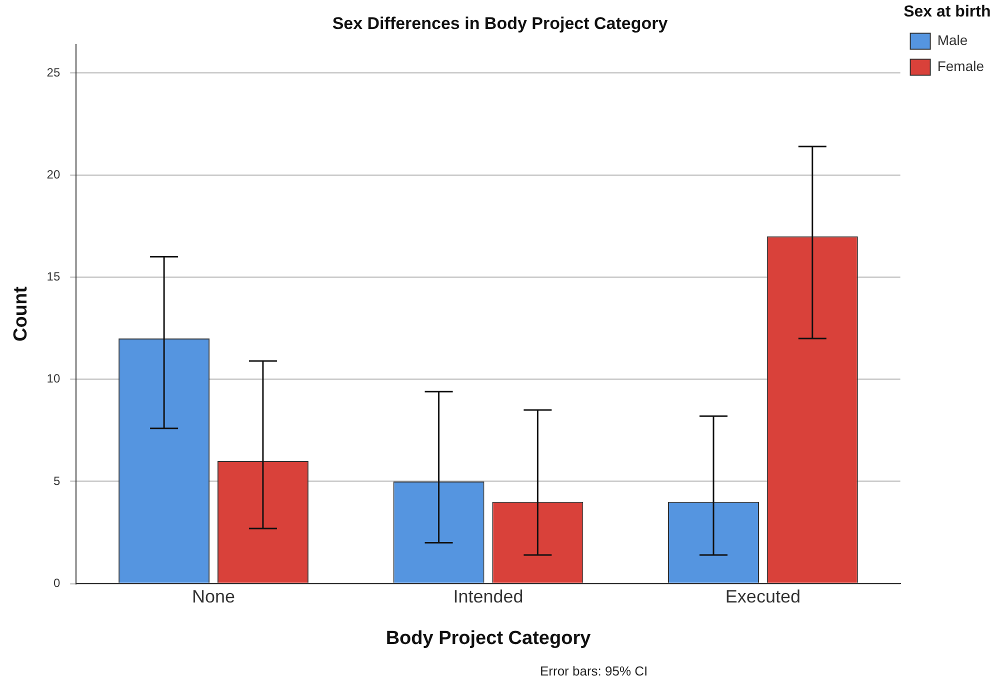 Image resolution: width=998 pixels, height=684 pixels. Describe the element at coordinates (214, 596) in the screenshot. I see `x-tick-label: None` at that location.